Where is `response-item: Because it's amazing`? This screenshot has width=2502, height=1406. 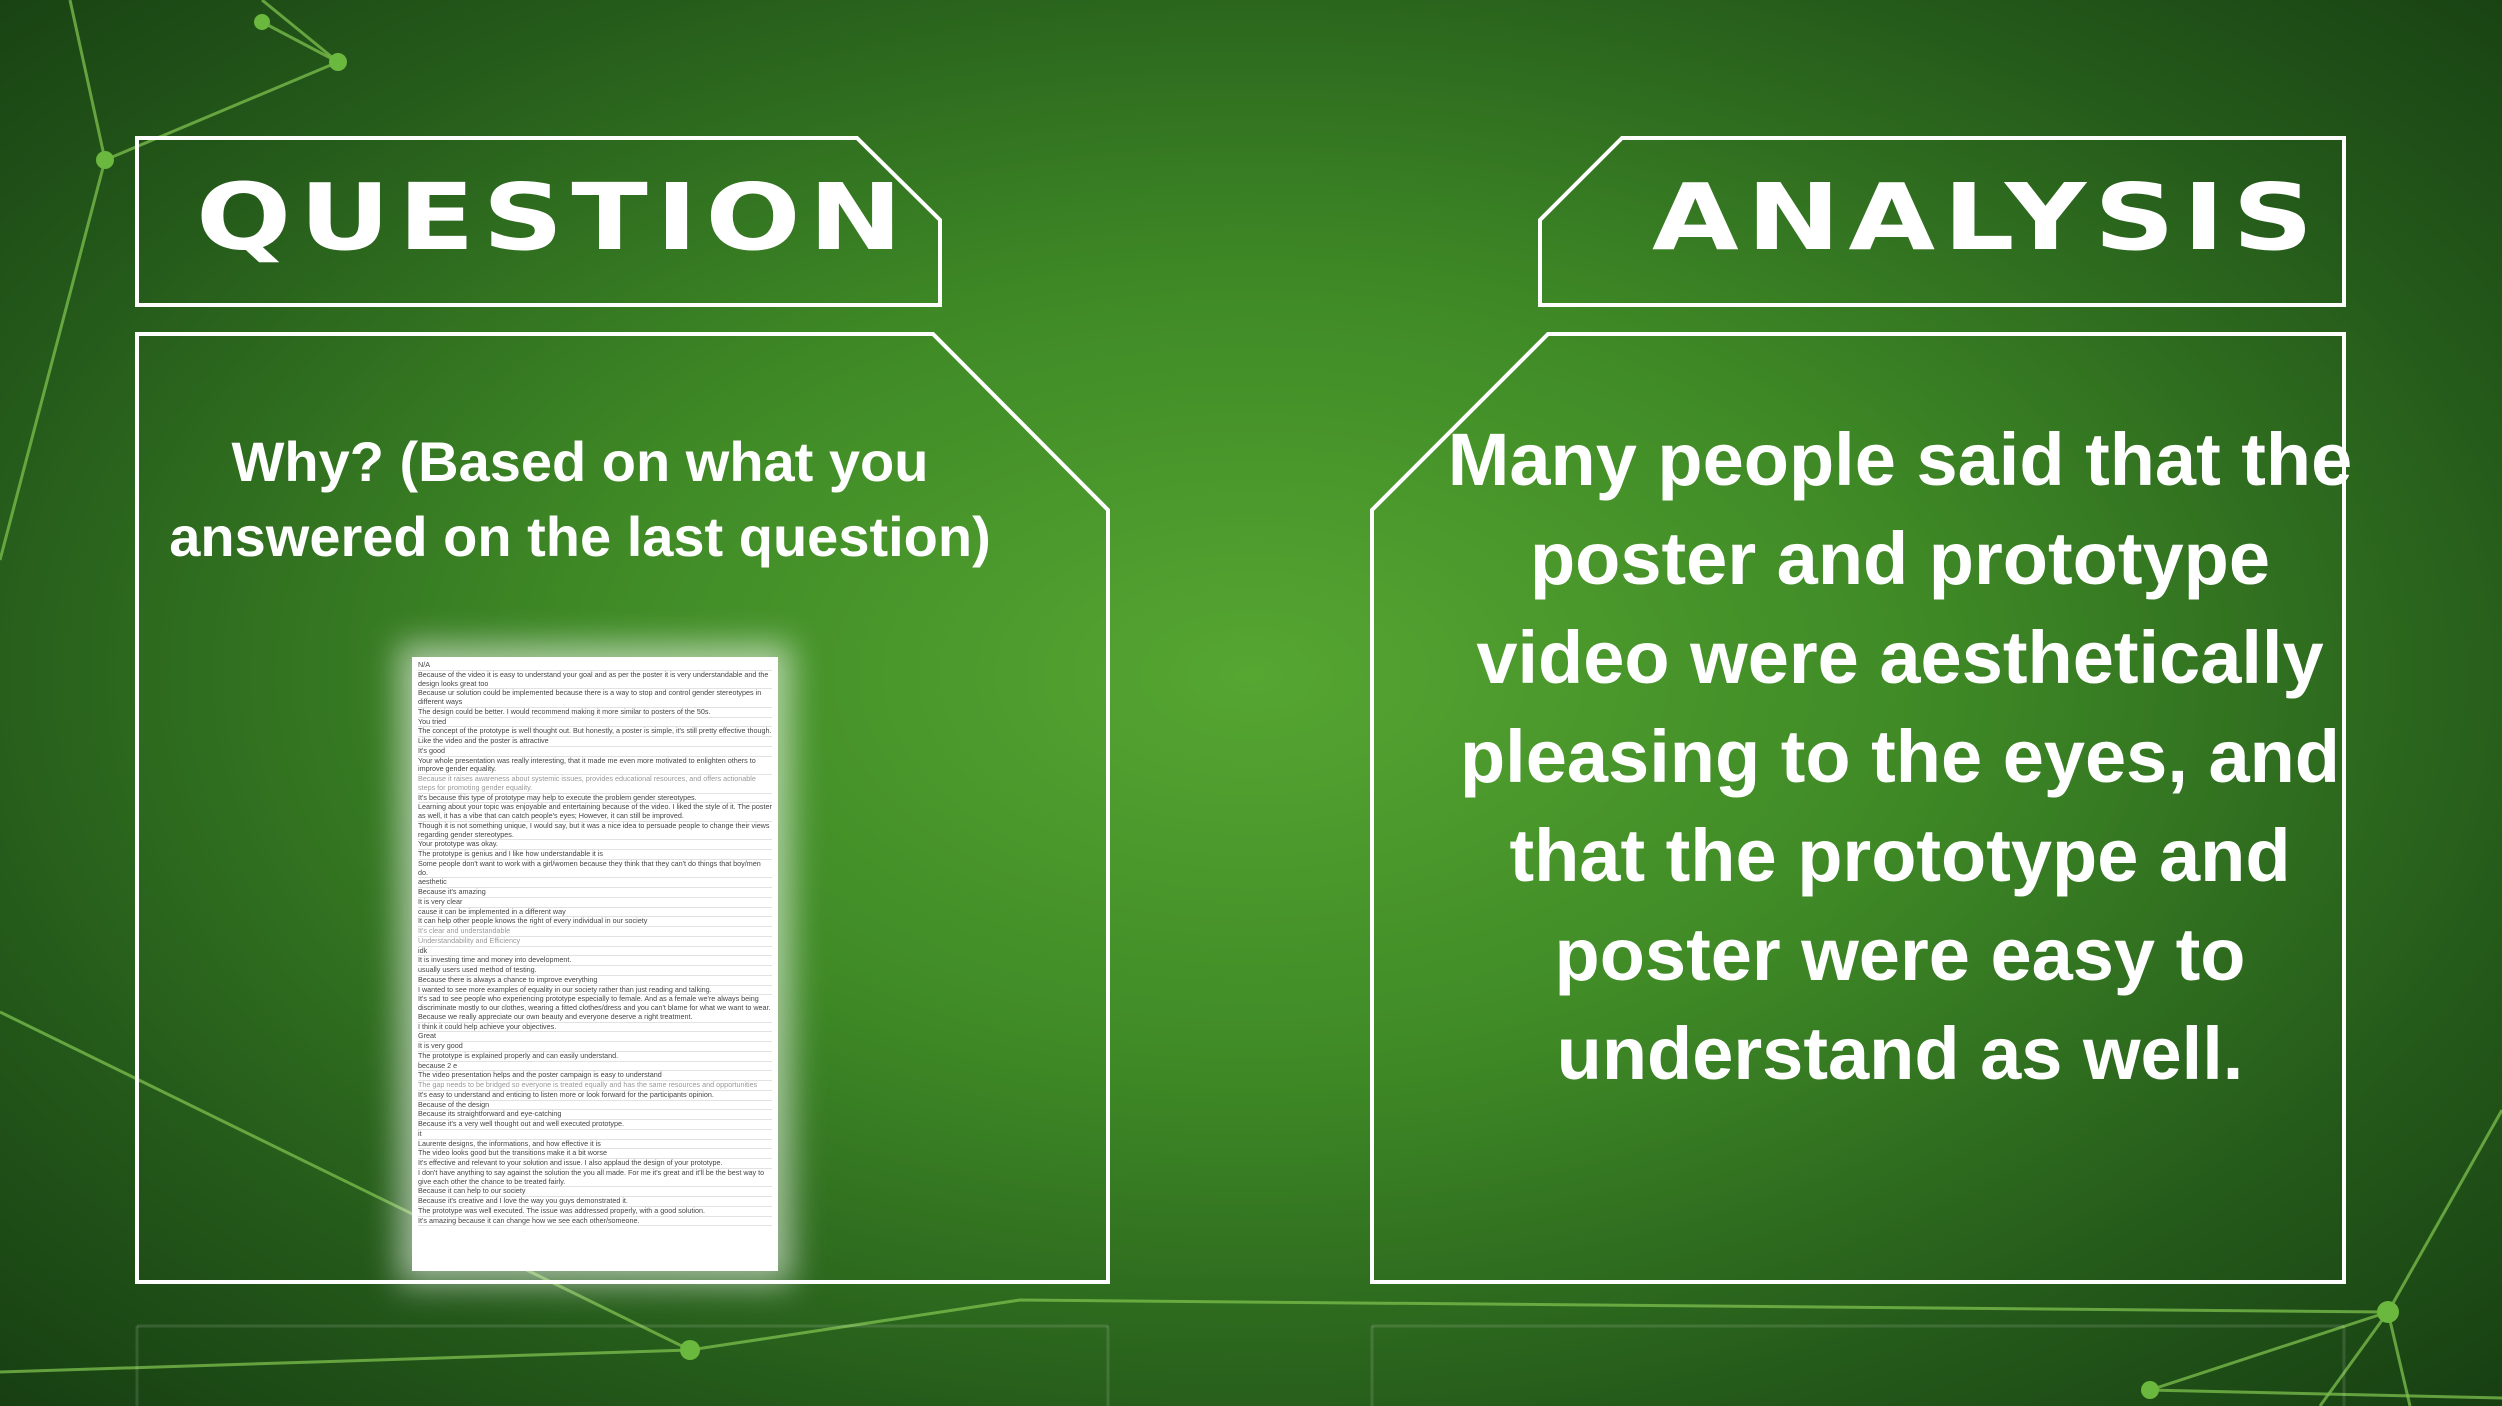 response-item: Because it's amazing is located at coordinates (595, 892).